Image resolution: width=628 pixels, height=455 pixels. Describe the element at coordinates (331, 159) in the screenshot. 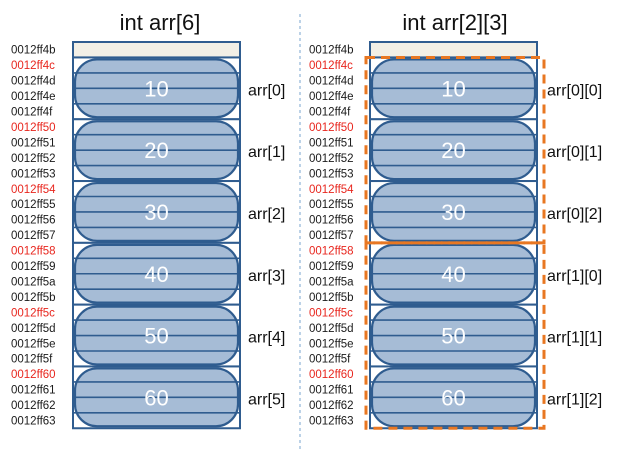

I see `arr2d-address-label: 0012ff52` at that location.